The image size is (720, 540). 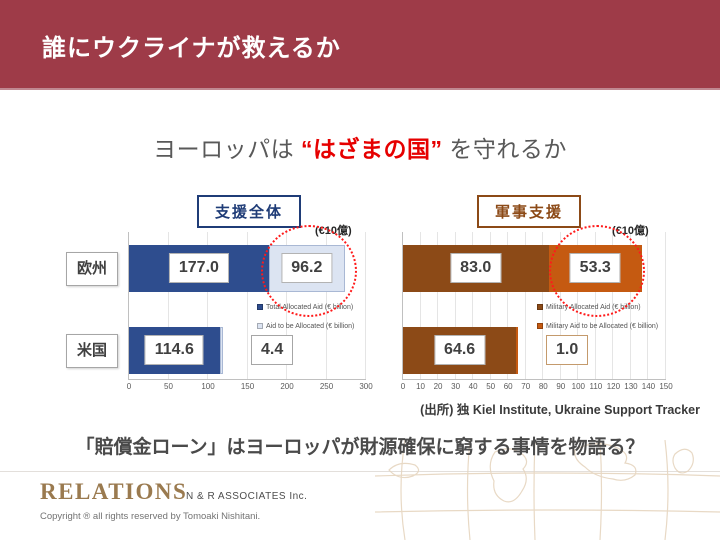 What do you see at coordinates (476, 268) in the screenshot?
I see `bar-value-label: 83.0` at bounding box center [476, 268].